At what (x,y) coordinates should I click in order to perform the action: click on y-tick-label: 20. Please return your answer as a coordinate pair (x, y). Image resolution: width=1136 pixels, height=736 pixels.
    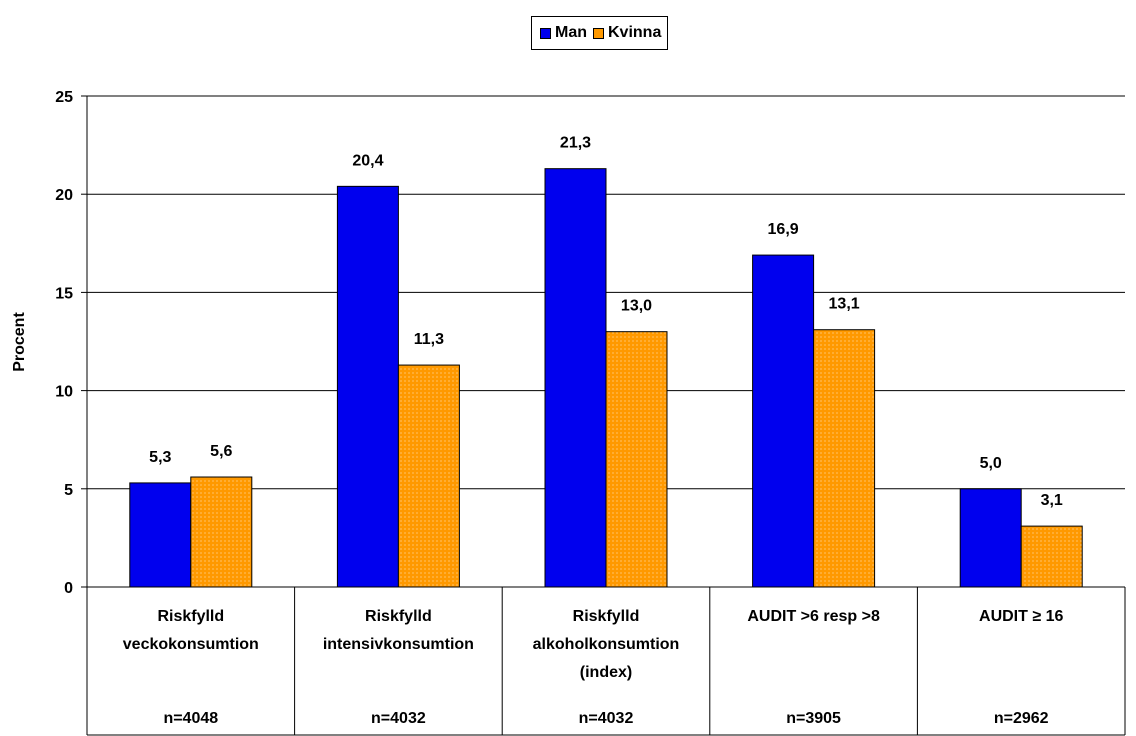
    Looking at the image, I should click on (64, 195).